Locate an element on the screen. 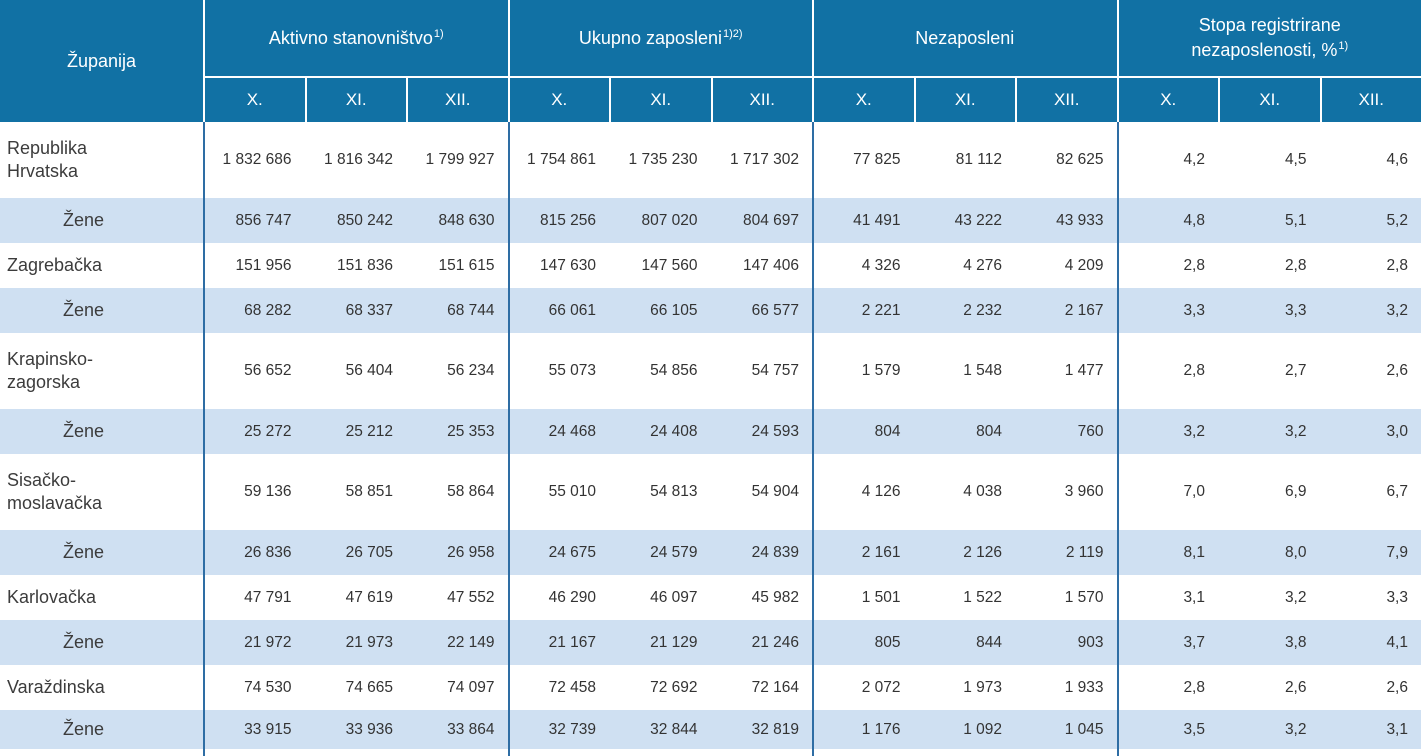 The width and height of the screenshot is (1421, 756). row-label-county: Sisačko-moslavačka is located at coordinates (55, 491).